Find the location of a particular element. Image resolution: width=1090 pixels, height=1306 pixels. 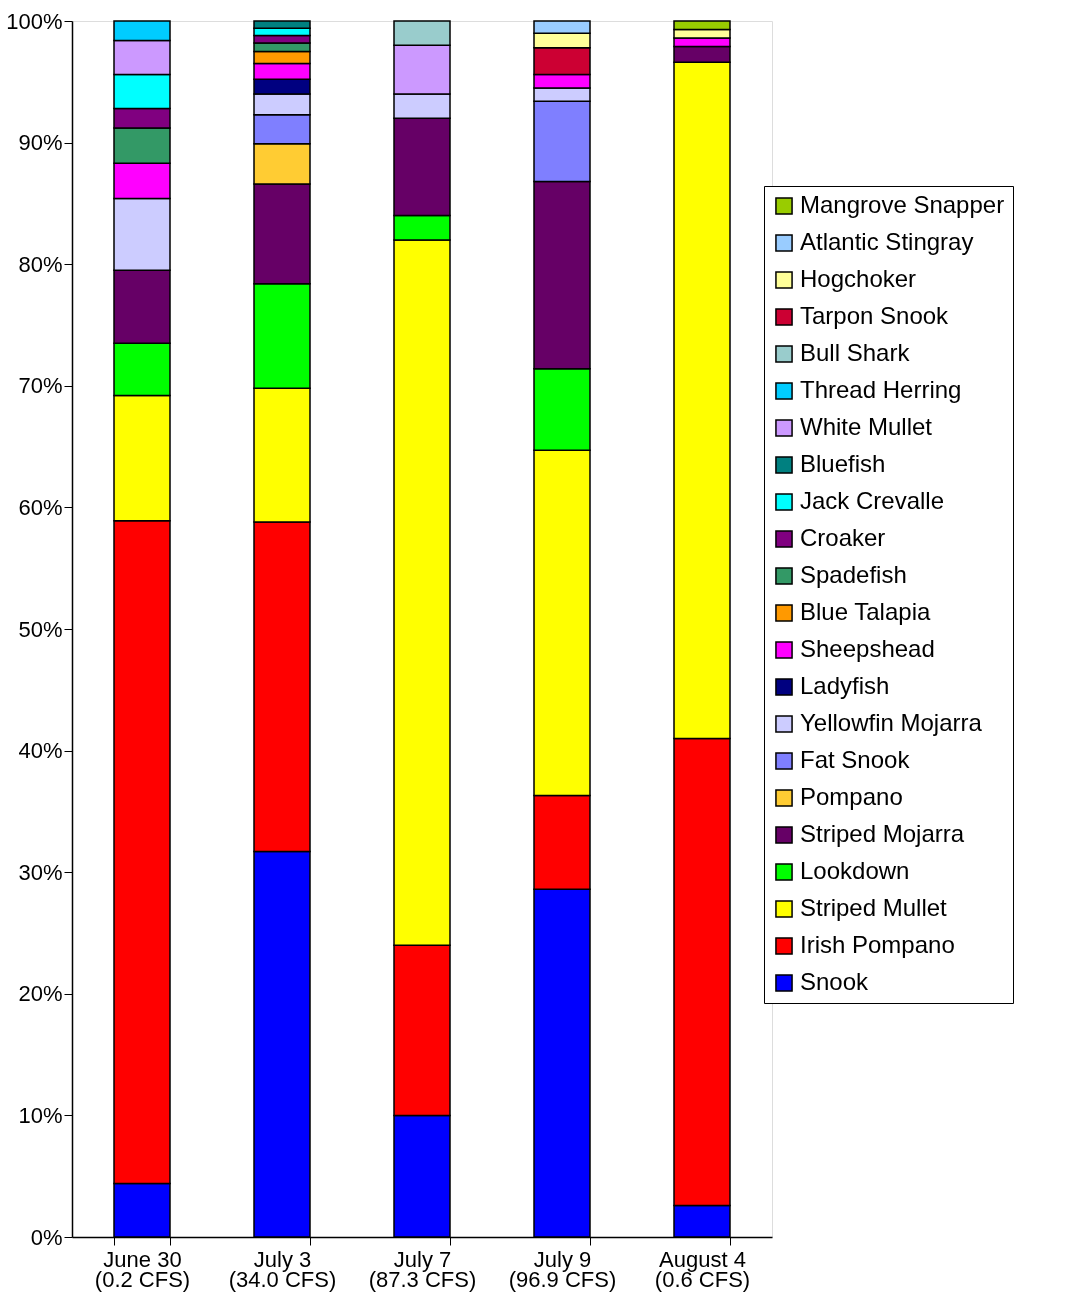

y-tick-label: 60% is located at coordinates (40, 507).